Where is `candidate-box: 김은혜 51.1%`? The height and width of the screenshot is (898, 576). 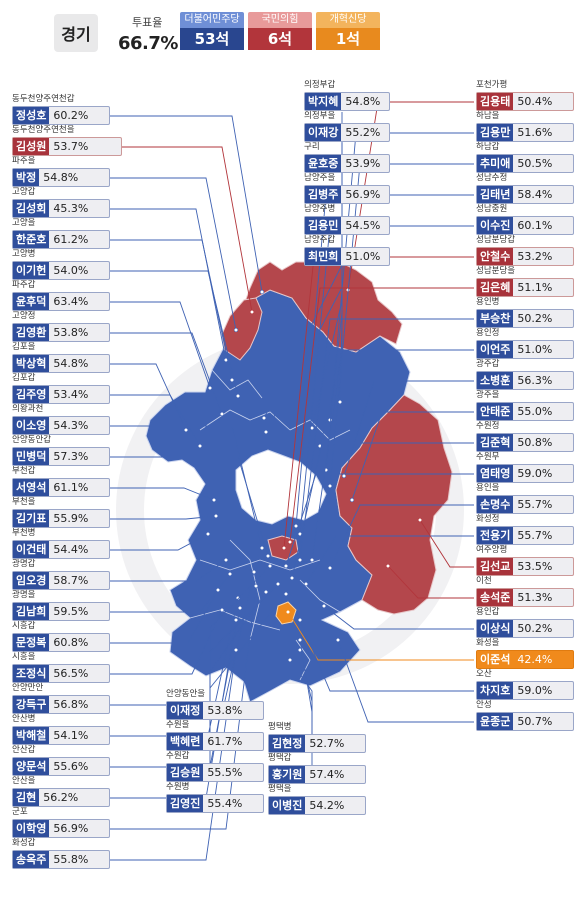 candidate-box: 김은혜 51.1% is located at coordinates (525, 287).